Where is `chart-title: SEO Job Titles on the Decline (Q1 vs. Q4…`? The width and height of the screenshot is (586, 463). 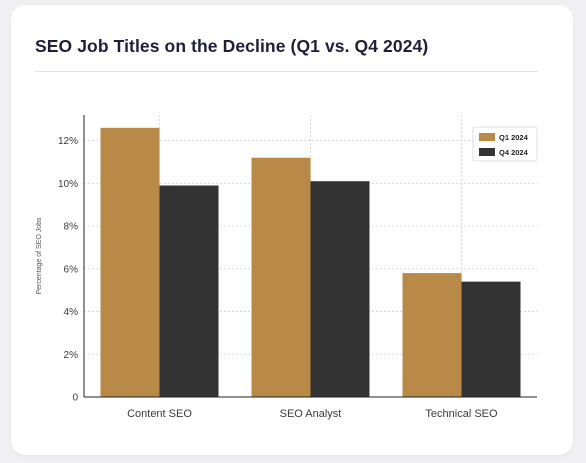
chart-title: SEO Job Titles on the Decline (Q1 vs. Q4… is located at coordinates (232, 46).